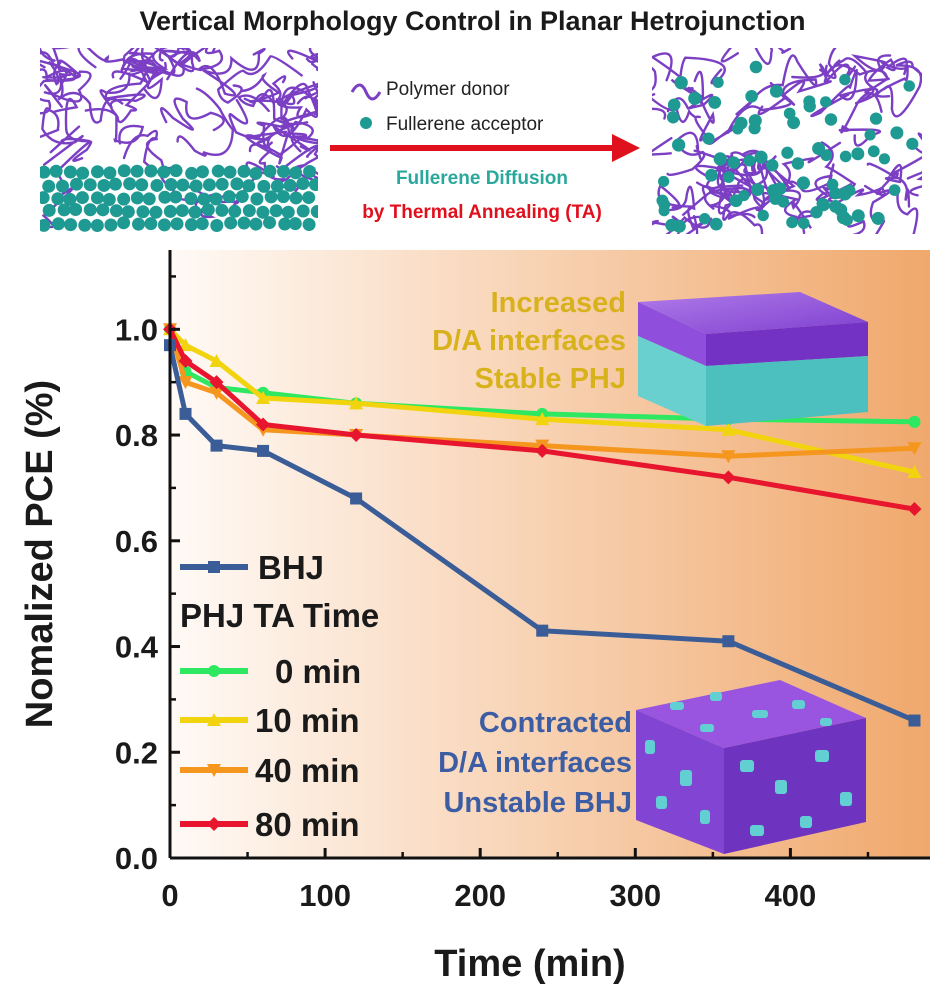 The image size is (945, 992). Describe the element at coordinates (136, 858) in the screenshot. I see `y-tick-label: 0.0` at that location.